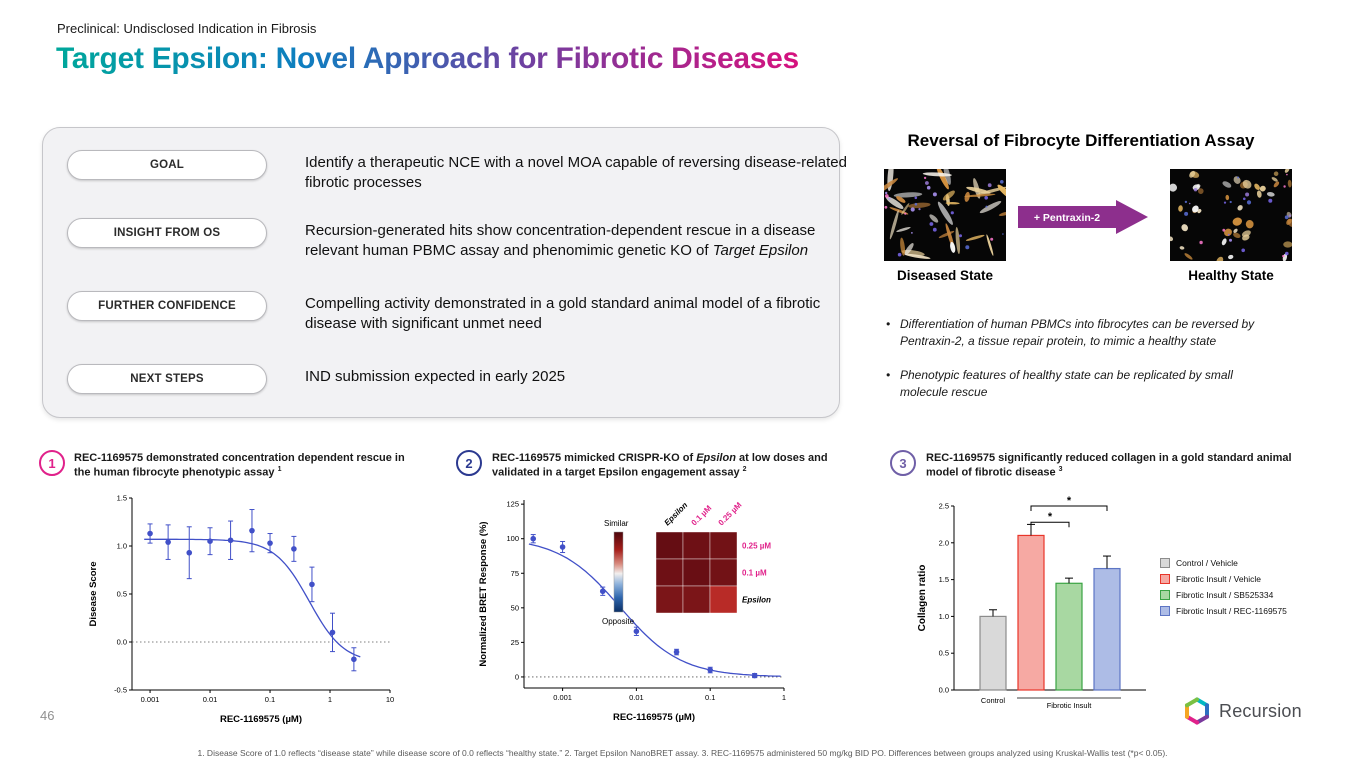  I want to click on panel2-heading-italic: Epsilon, so click(716, 458).